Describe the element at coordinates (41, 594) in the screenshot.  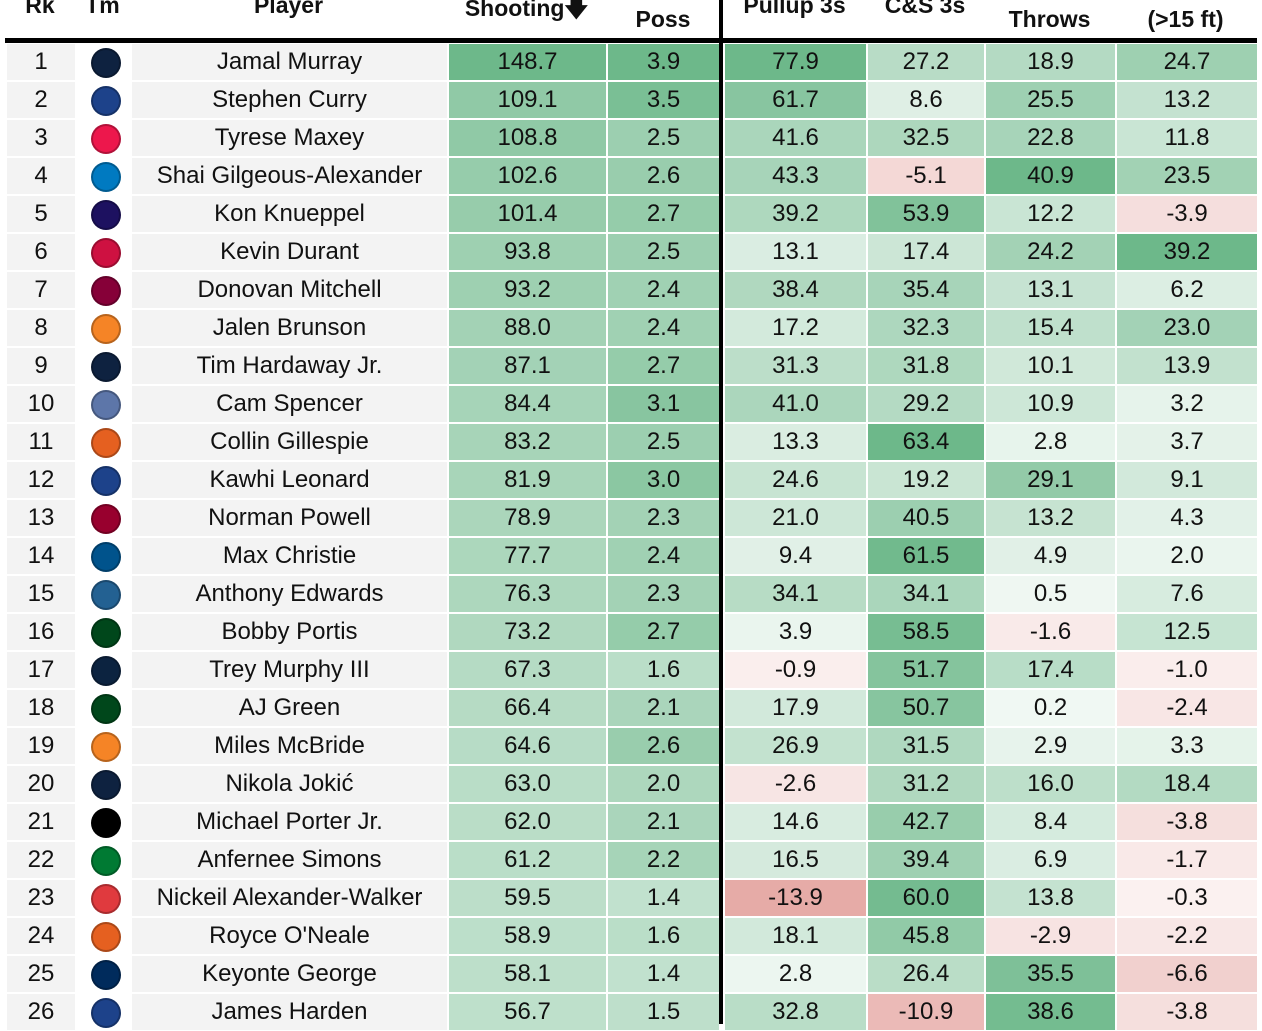
I see `rk-cell: 15` at that location.